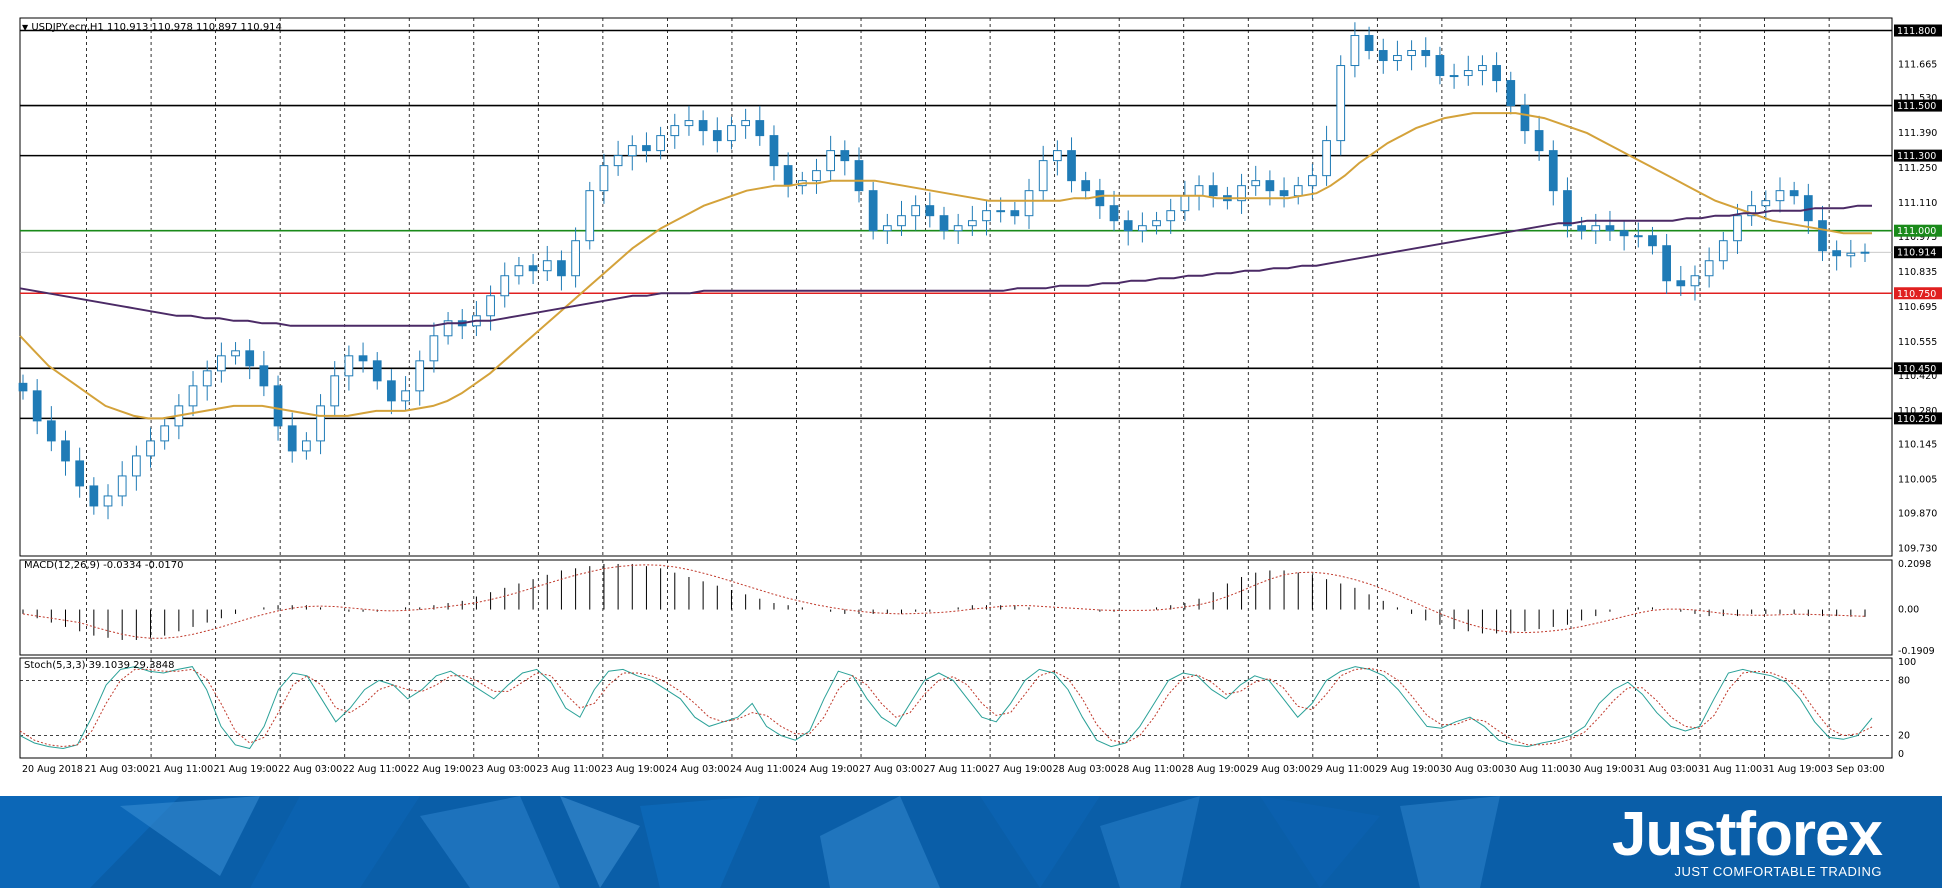 The image size is (1942, 888). I want to click on stoch-panel-frame, so click(956, 708).